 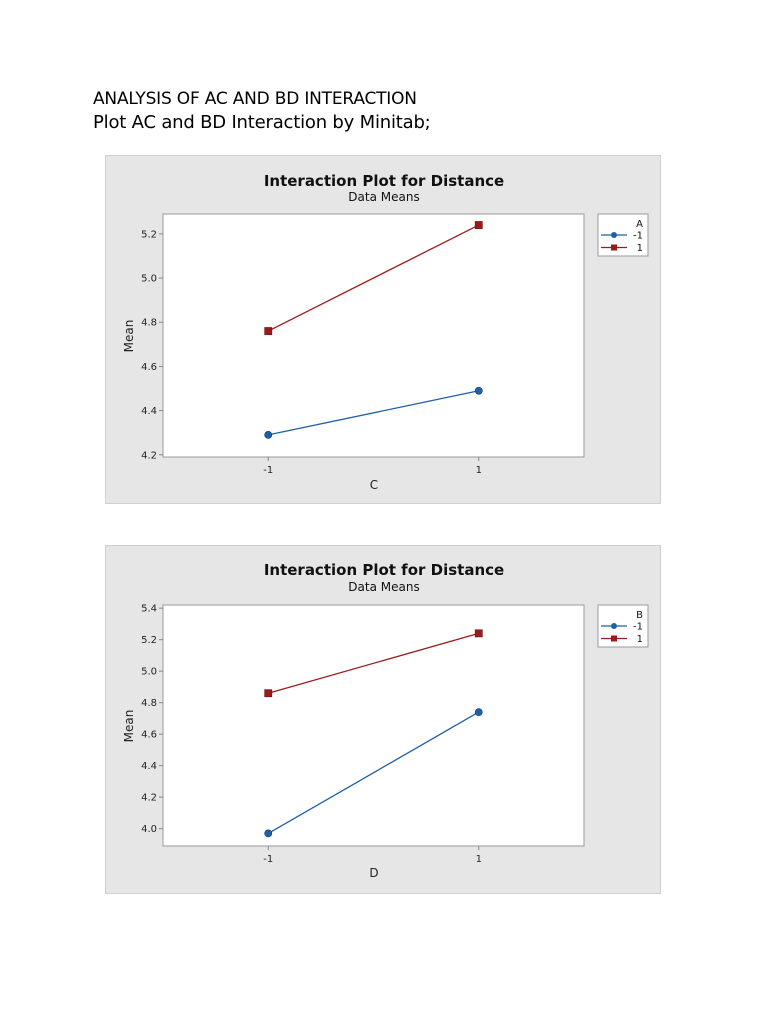 What do you see at coordinates (152, 345) in the screenshot?
I see `y-axis: 4.2 4.4 4.6 4.8 5.0 5.2` at bounding box center [152, 345].